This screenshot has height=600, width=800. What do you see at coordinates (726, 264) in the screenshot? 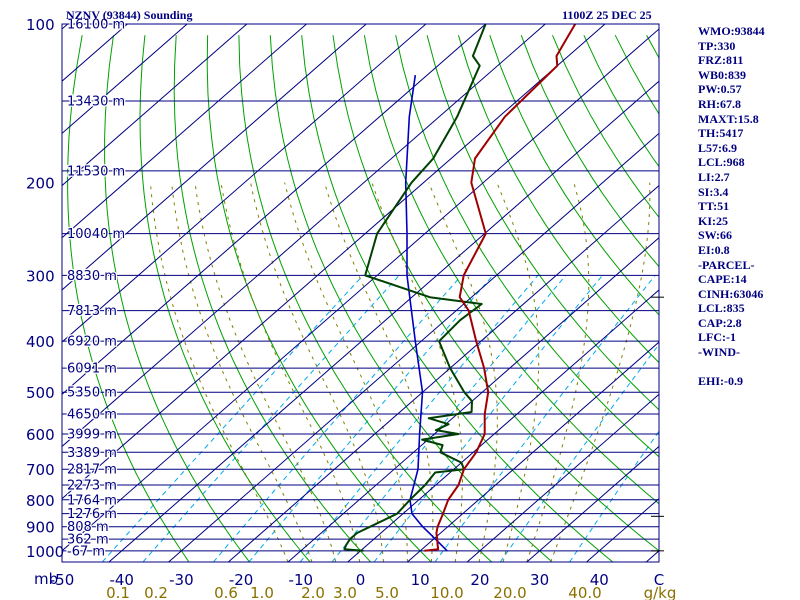
I see `index-line: -PARCEL-` at bounding box center [726, 264].